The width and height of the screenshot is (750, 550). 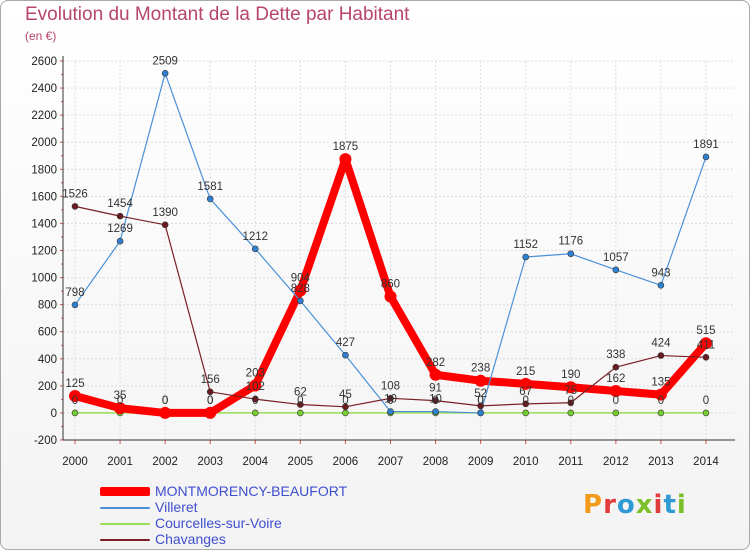 I want to click on y-tick-label: 200, so click(x=47, y=387).